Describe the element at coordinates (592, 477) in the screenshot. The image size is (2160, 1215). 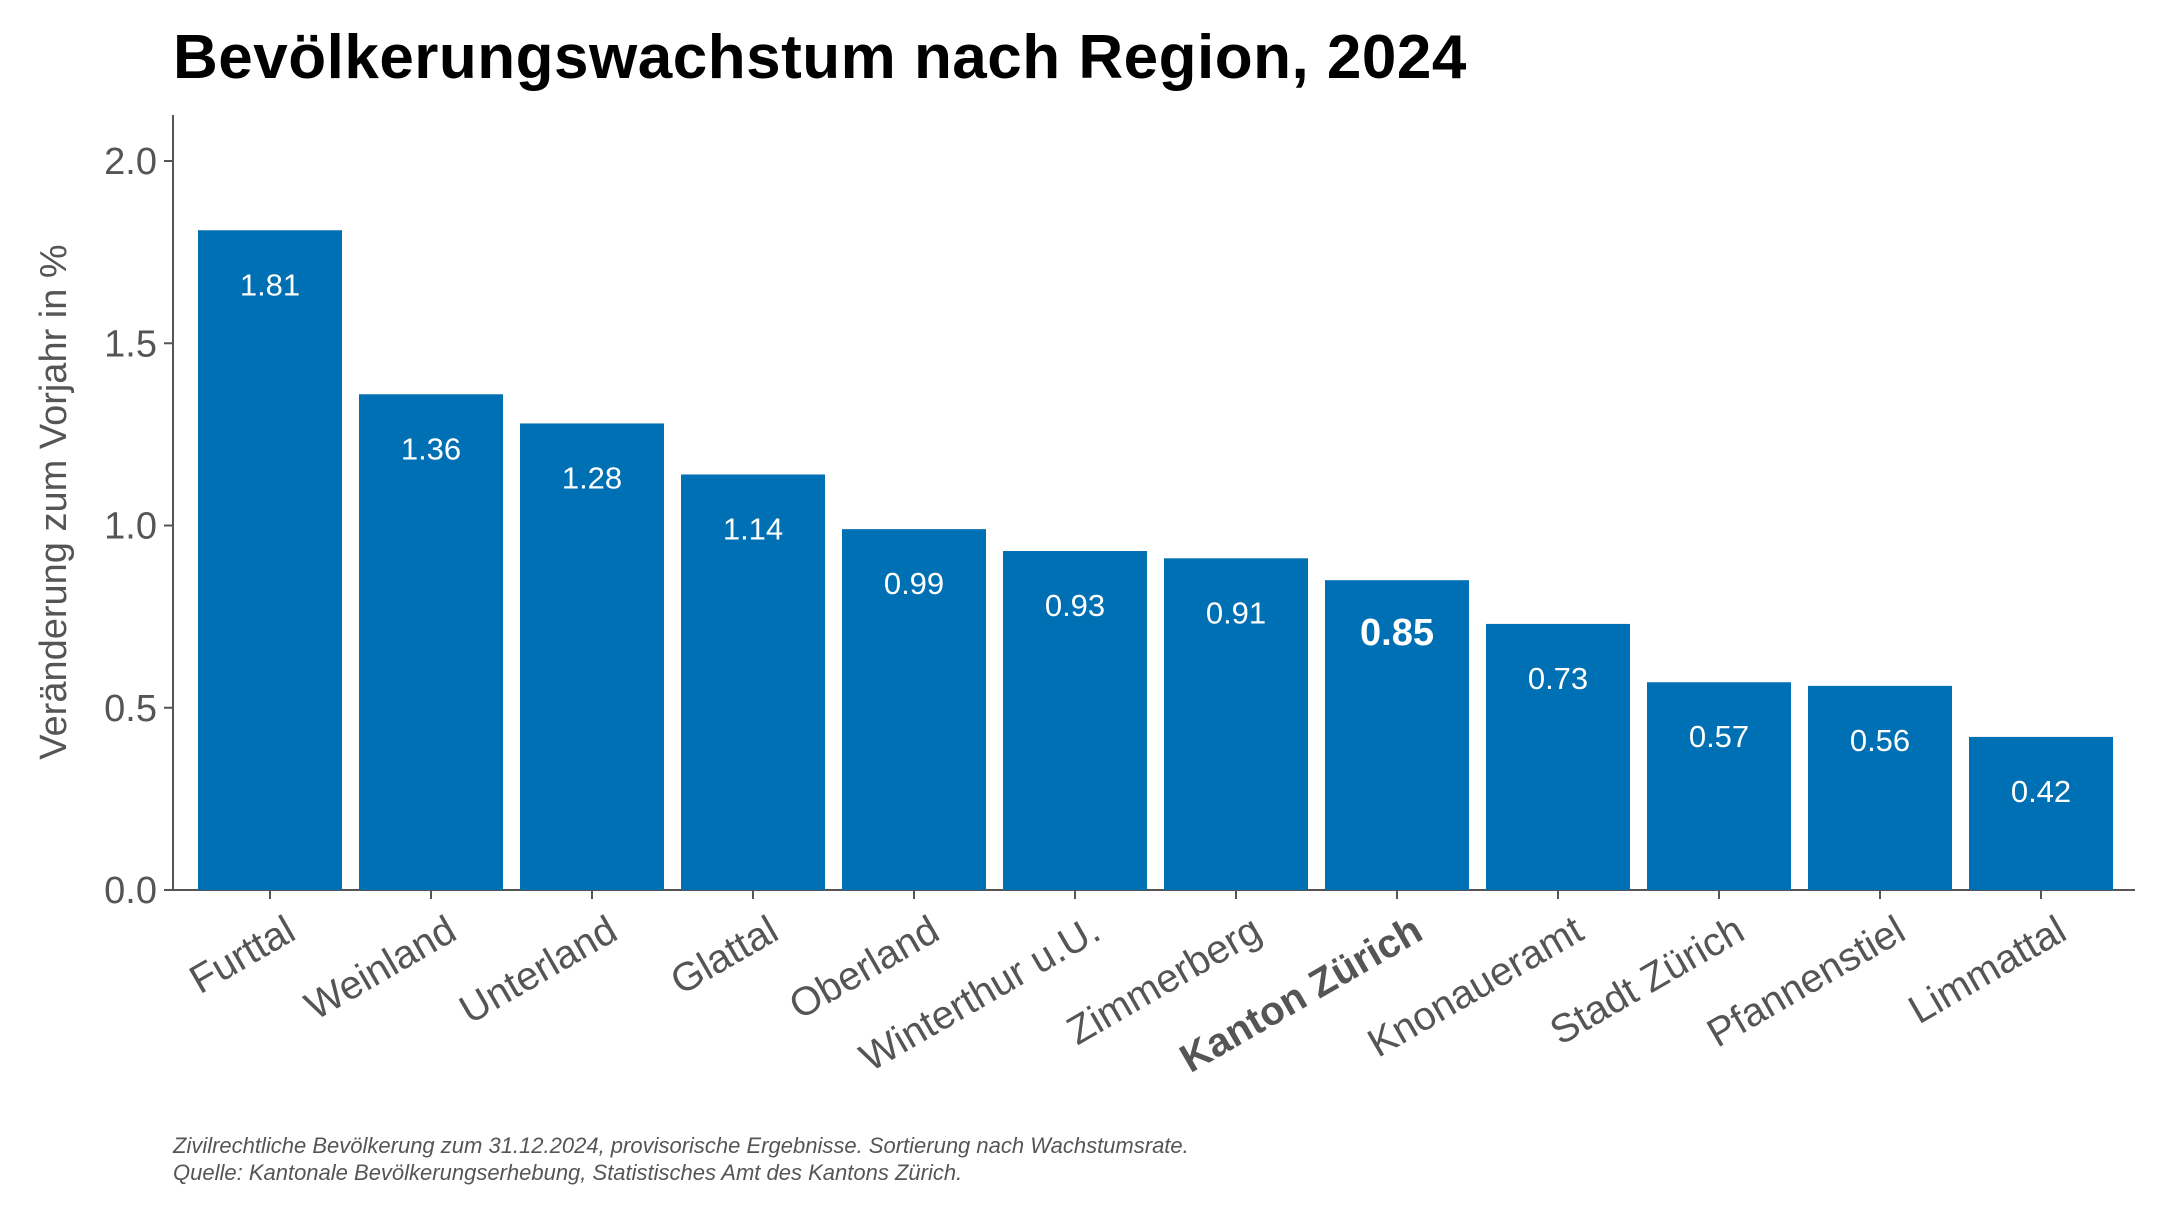
I see `data-label: 1.28` at that location.